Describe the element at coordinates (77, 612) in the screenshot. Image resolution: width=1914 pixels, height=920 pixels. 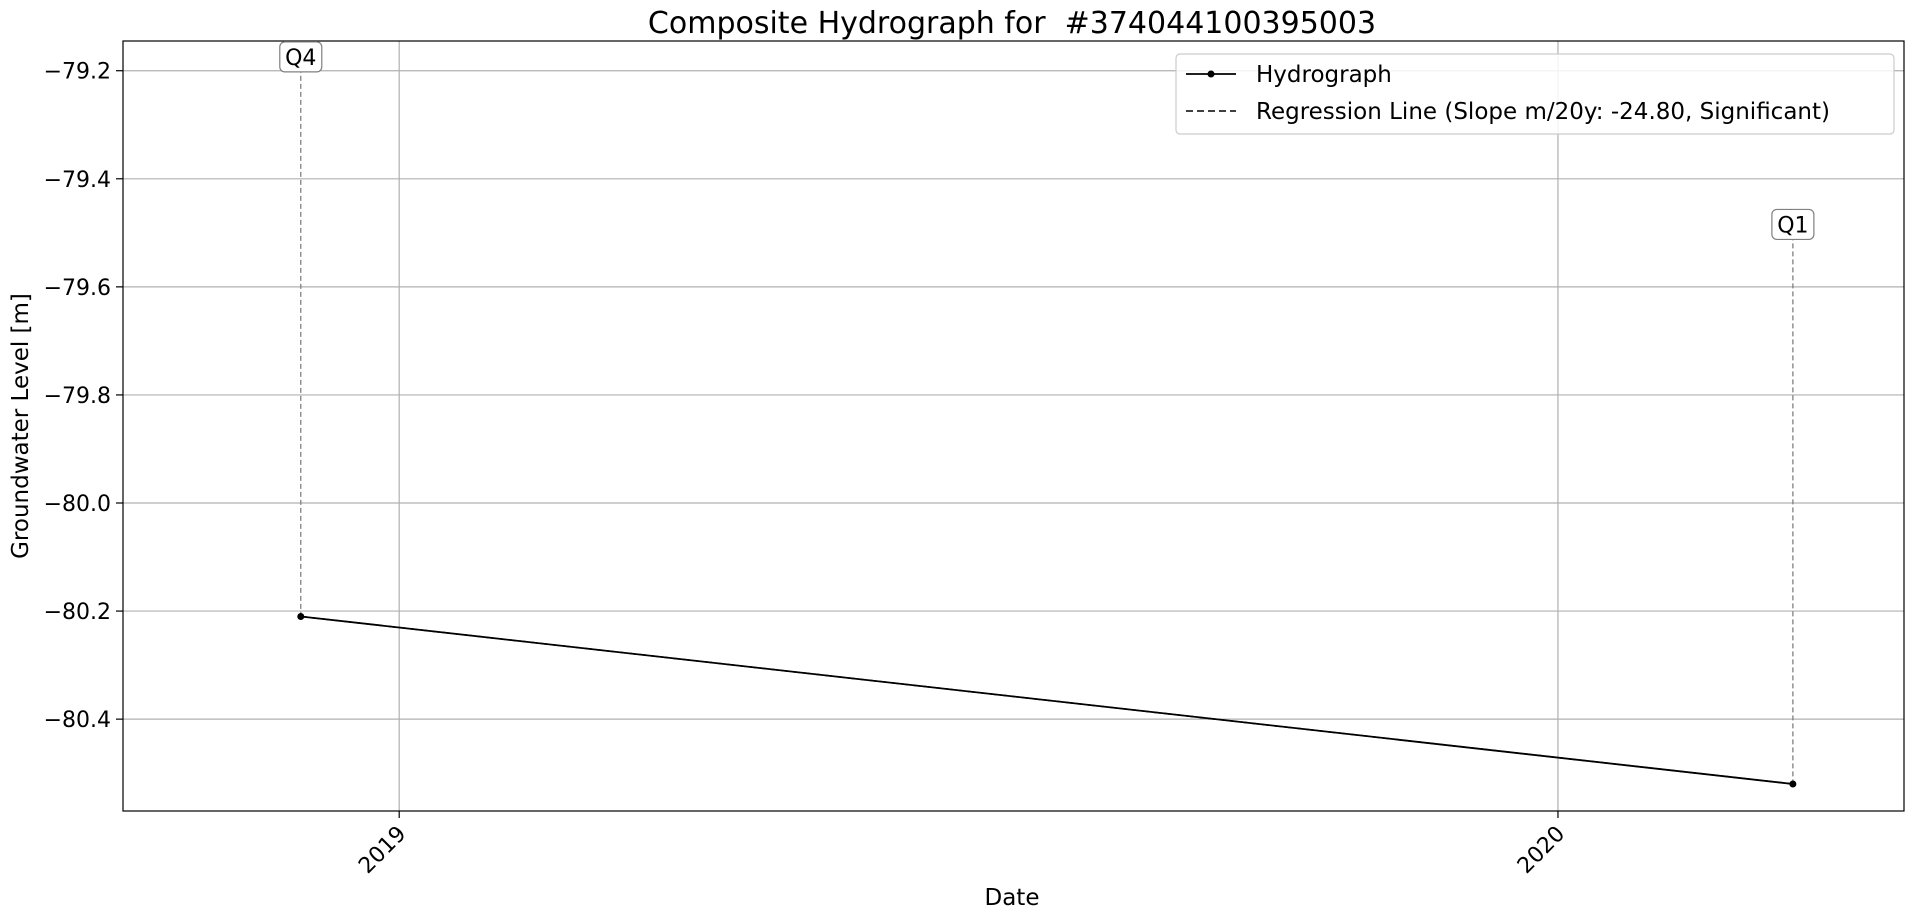
I see `y-tick-label: −80.2` at that location.